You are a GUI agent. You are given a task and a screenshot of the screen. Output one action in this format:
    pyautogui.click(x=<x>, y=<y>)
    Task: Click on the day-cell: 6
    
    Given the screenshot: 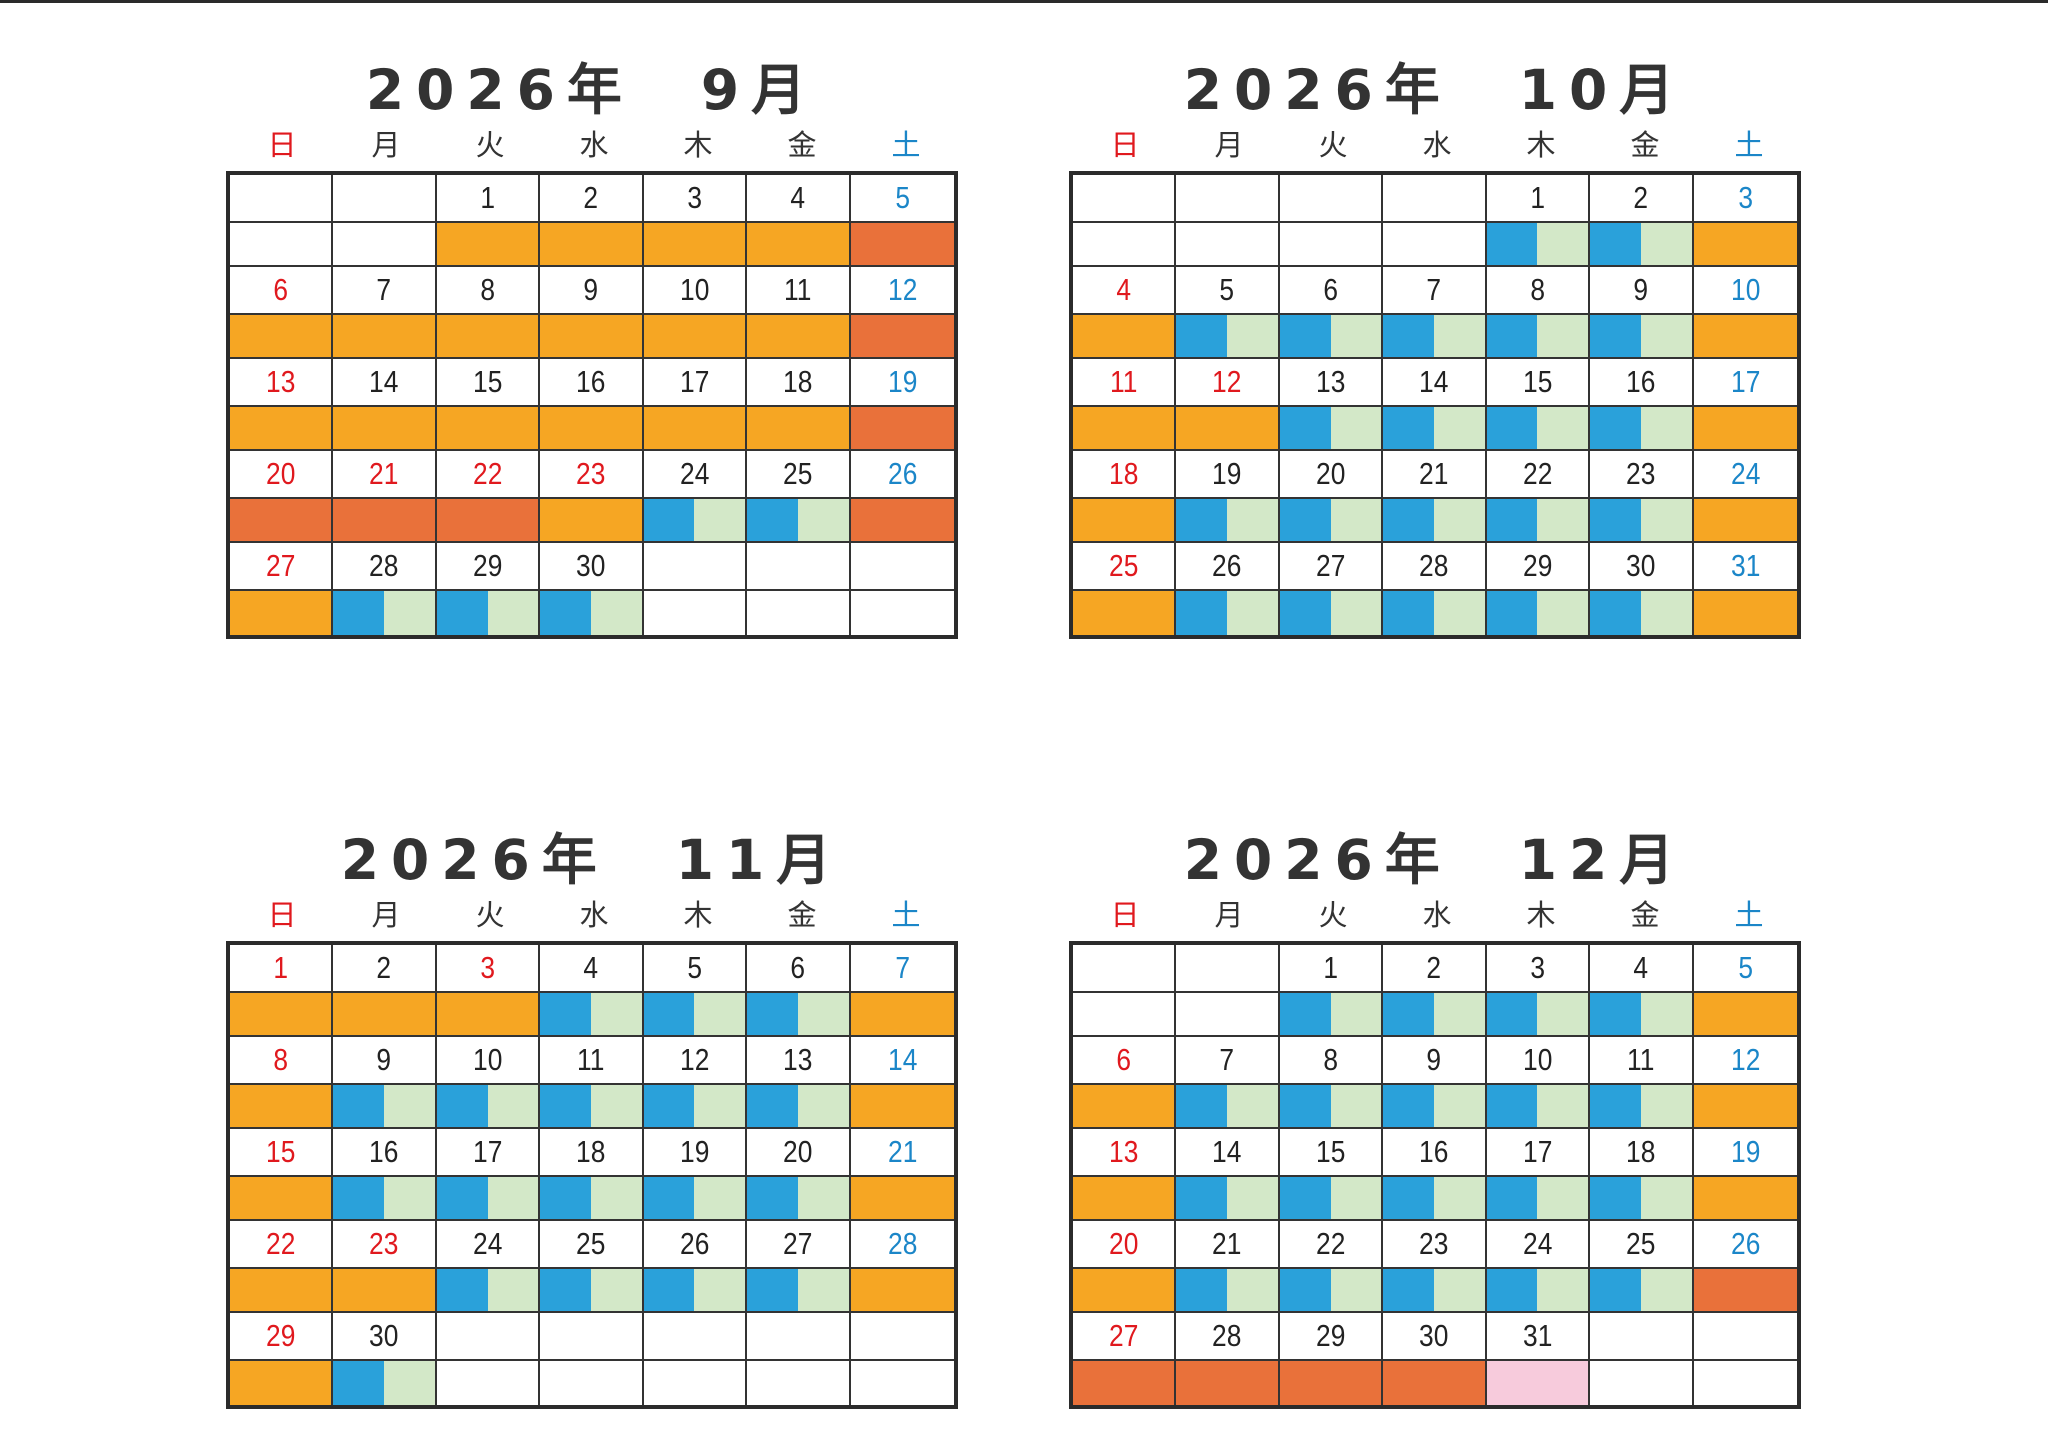 What is the action you would take?
    pyautogui.click(x=799, y=991)
    